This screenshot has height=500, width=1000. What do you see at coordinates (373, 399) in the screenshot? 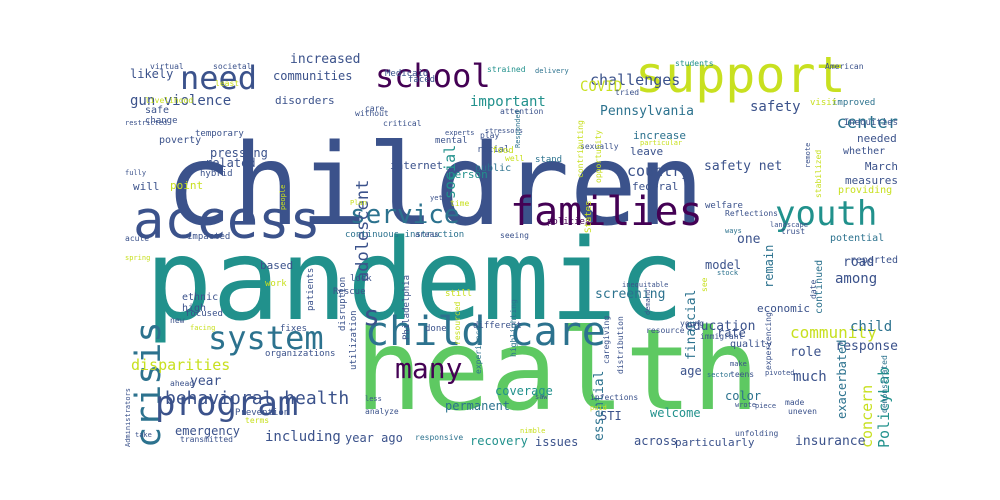
I see `cloud-word-less: less` at bounding box center [373, 399].